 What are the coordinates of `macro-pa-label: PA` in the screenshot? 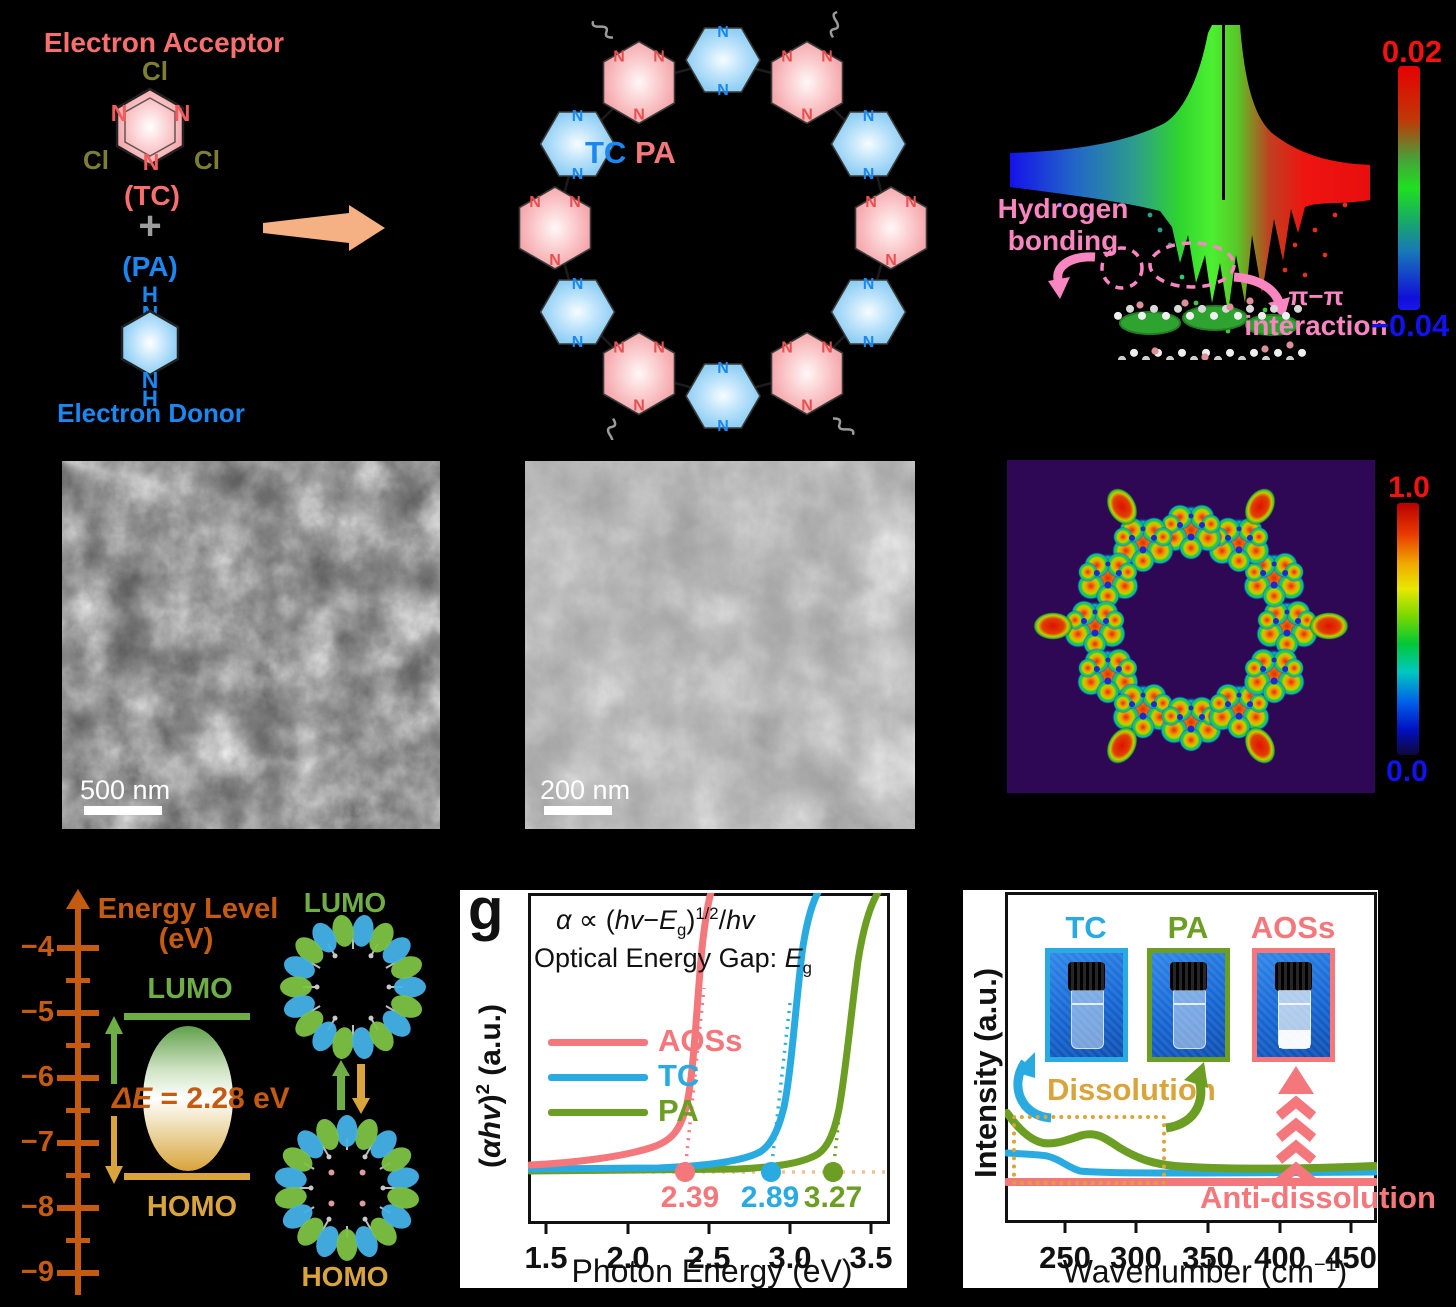 It's located at (655, 152).